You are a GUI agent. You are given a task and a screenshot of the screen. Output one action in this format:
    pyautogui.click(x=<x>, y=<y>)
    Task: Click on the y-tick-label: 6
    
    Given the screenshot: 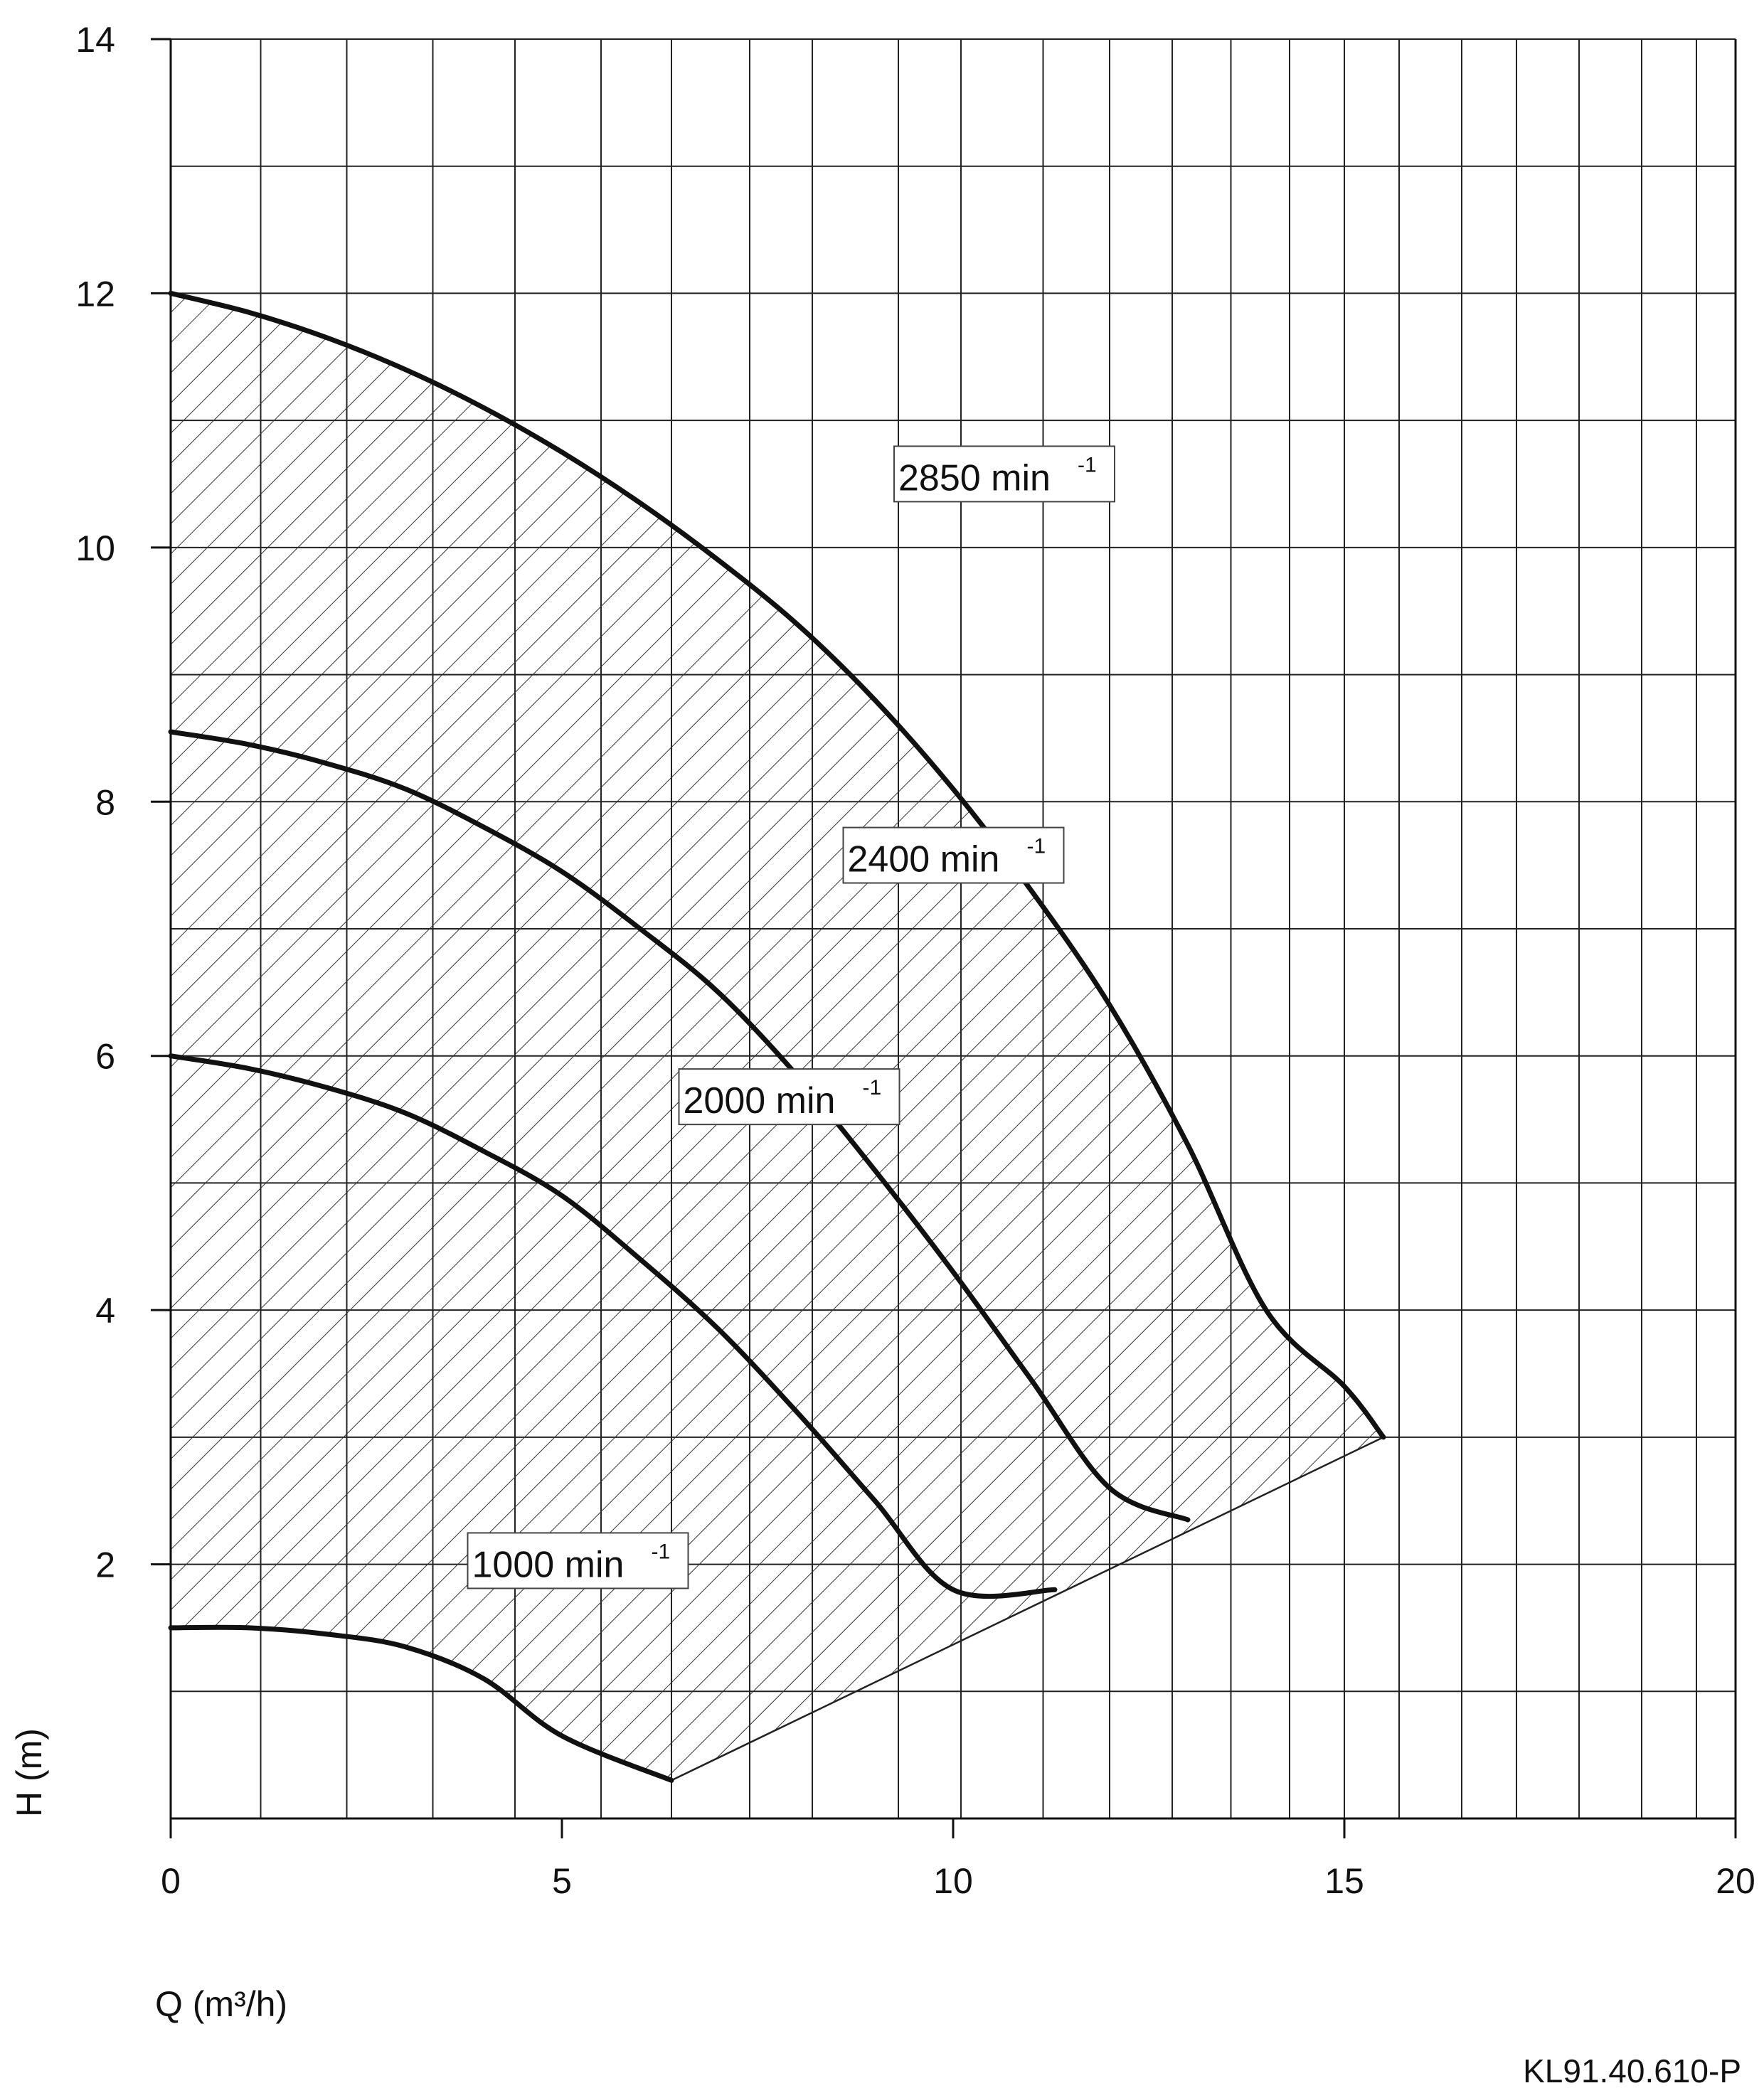 What is the action you would take?
    pyautogui.click(x=105, y=1057)
    